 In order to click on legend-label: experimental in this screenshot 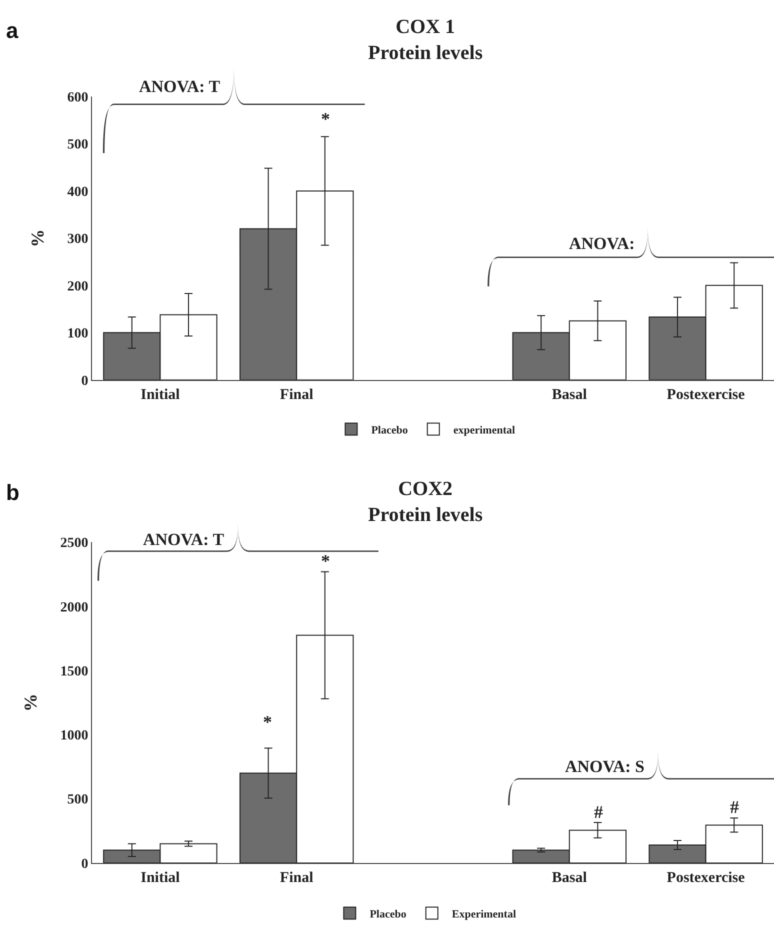, I will do `click(484, 430)`.